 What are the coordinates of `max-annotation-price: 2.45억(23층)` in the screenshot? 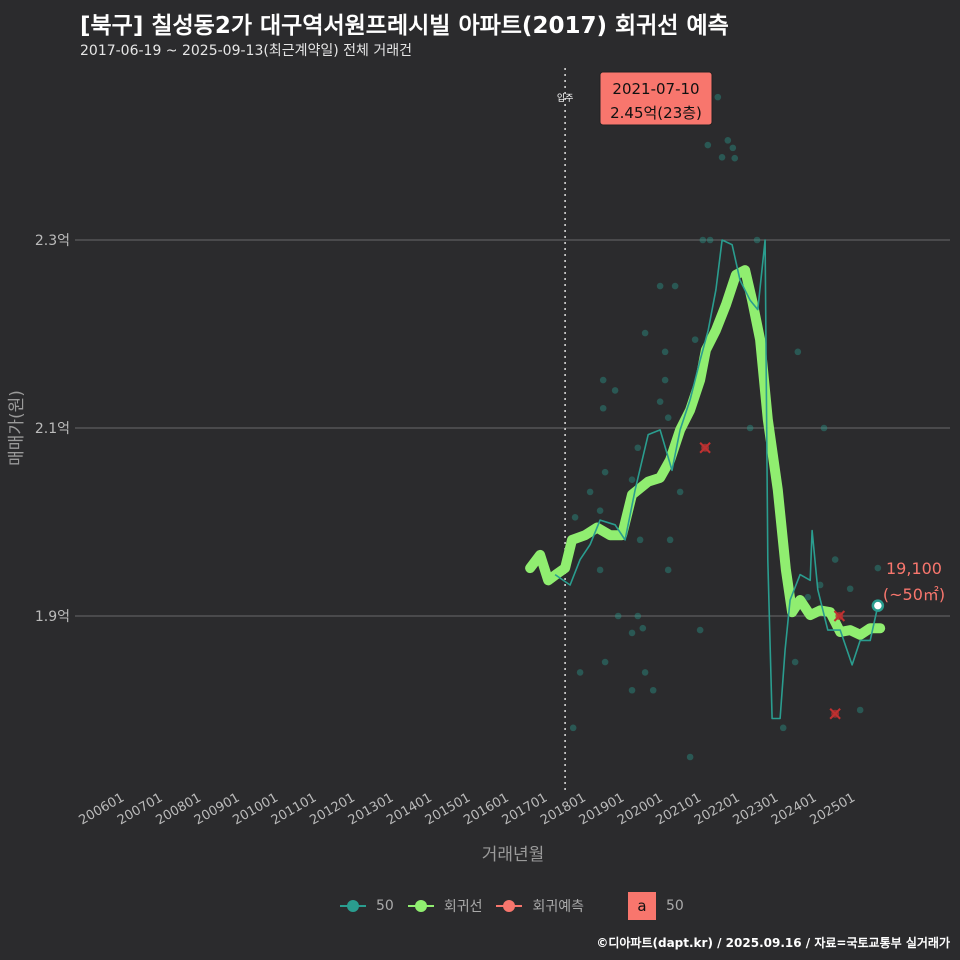 It's located at (656, 113).